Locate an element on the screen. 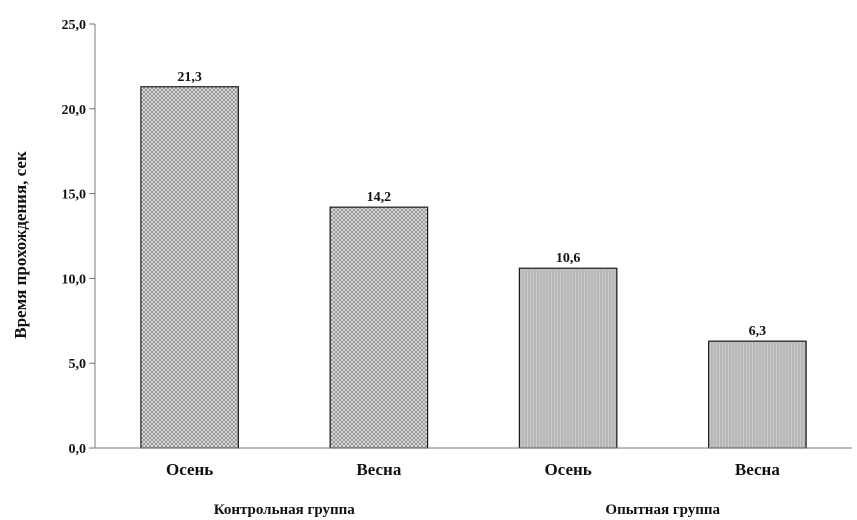  y-tick-label: 5,0 is located at coordinates (78, 364).